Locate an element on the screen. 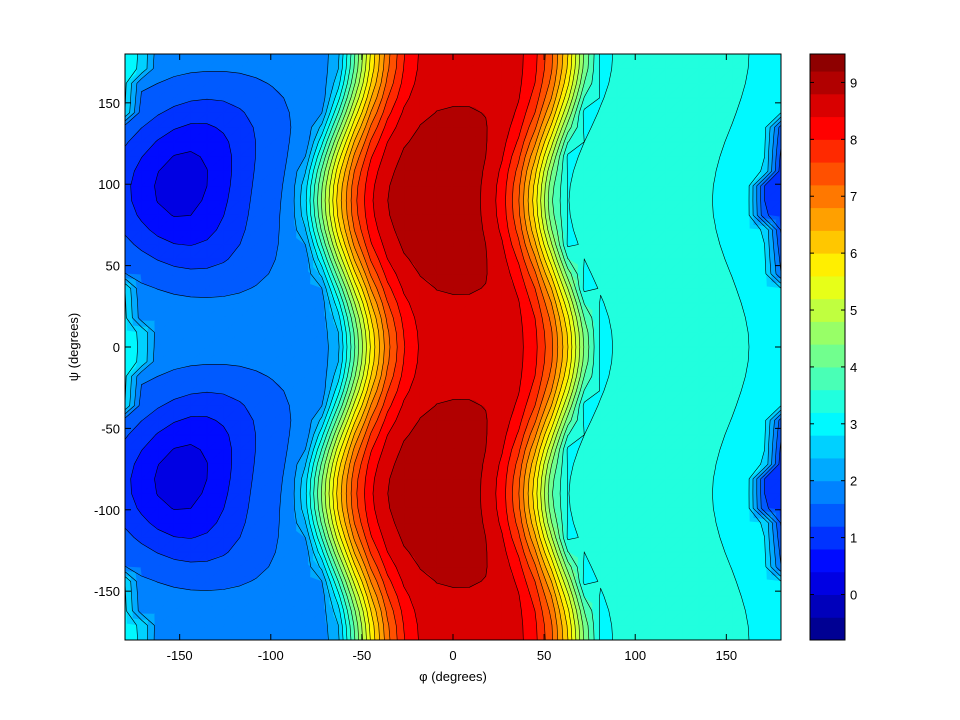 The height and width of the screenshot is (720, 960). y-tick-label: 50 is located at coordinates (113, 266).